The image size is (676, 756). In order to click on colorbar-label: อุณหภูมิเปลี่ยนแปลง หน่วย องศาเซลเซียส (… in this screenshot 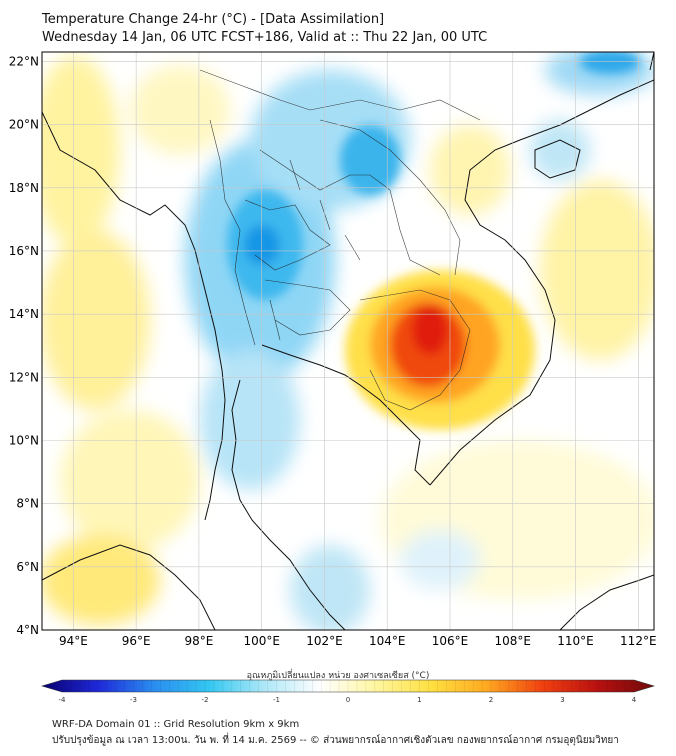, I will do `click(338, 676)`.